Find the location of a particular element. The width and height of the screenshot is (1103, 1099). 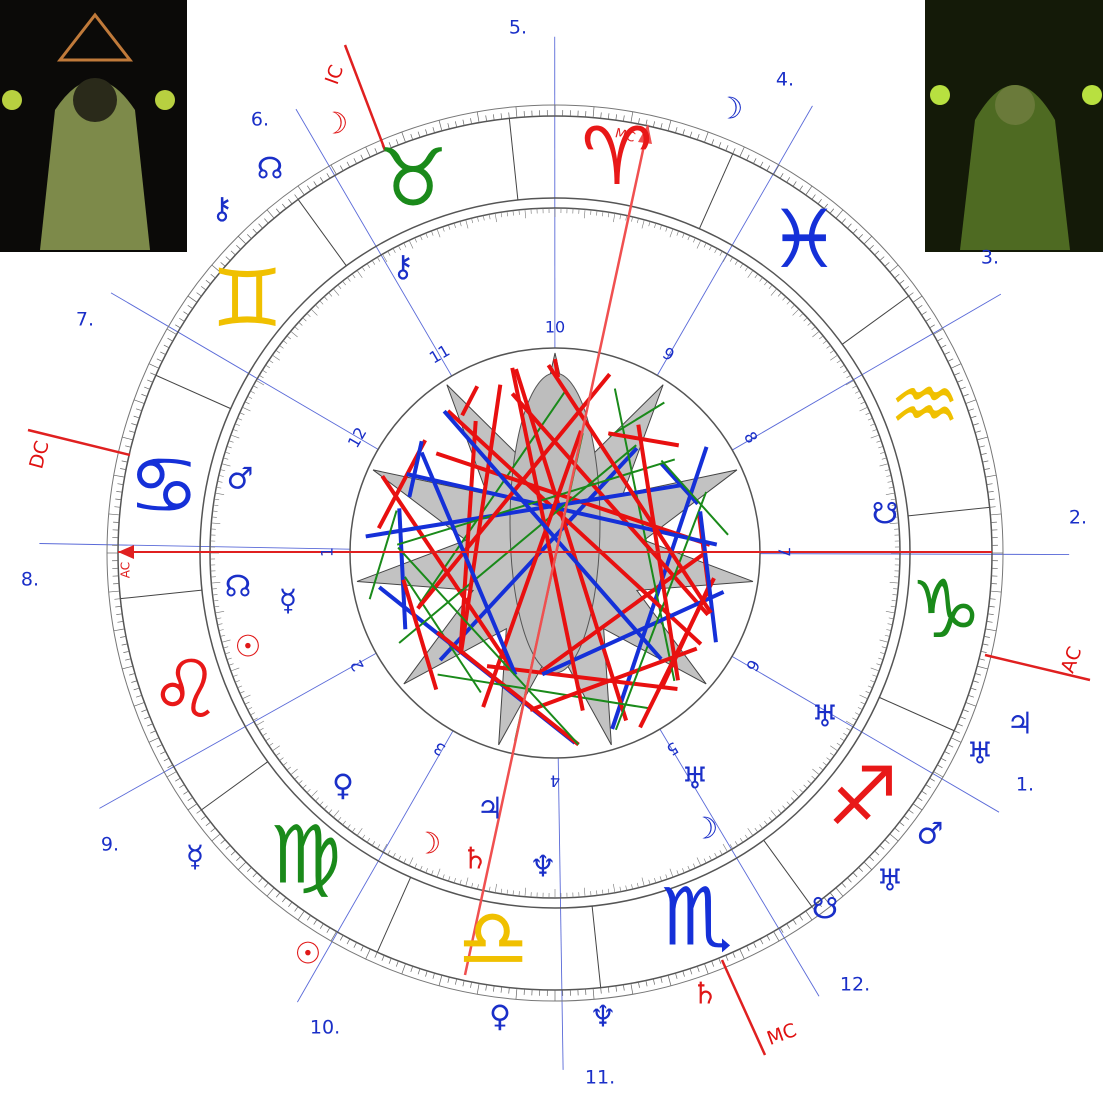

angle-line is located at coordinates (743, 1007).